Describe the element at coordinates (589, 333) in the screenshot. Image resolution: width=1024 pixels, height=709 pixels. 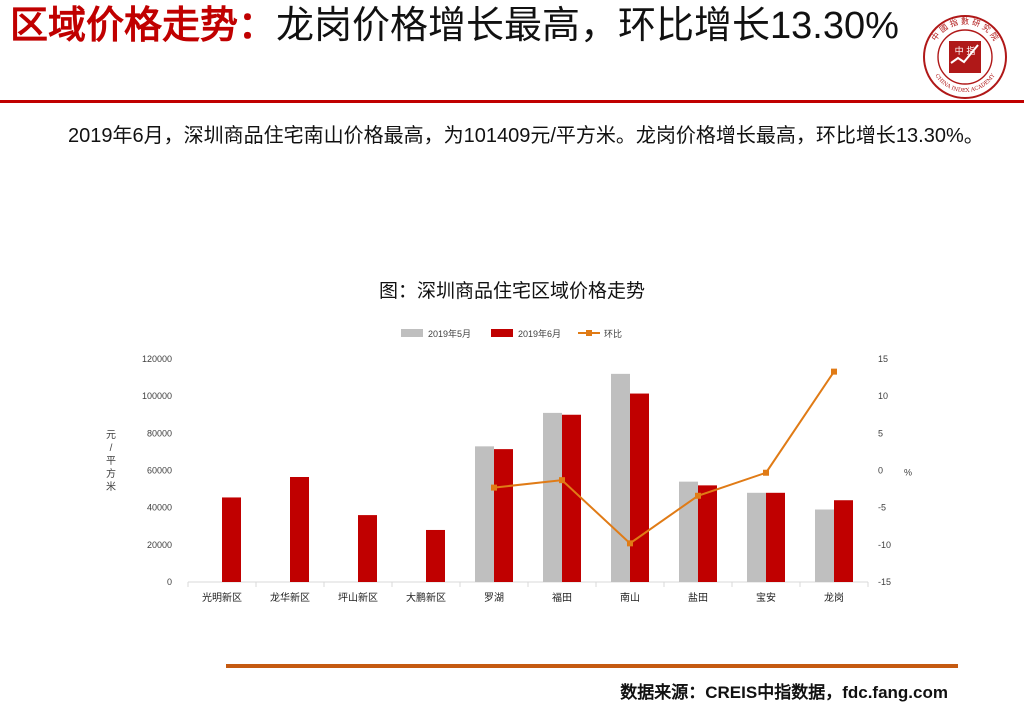
I see `legend-swatch-mom-marker` at that location.